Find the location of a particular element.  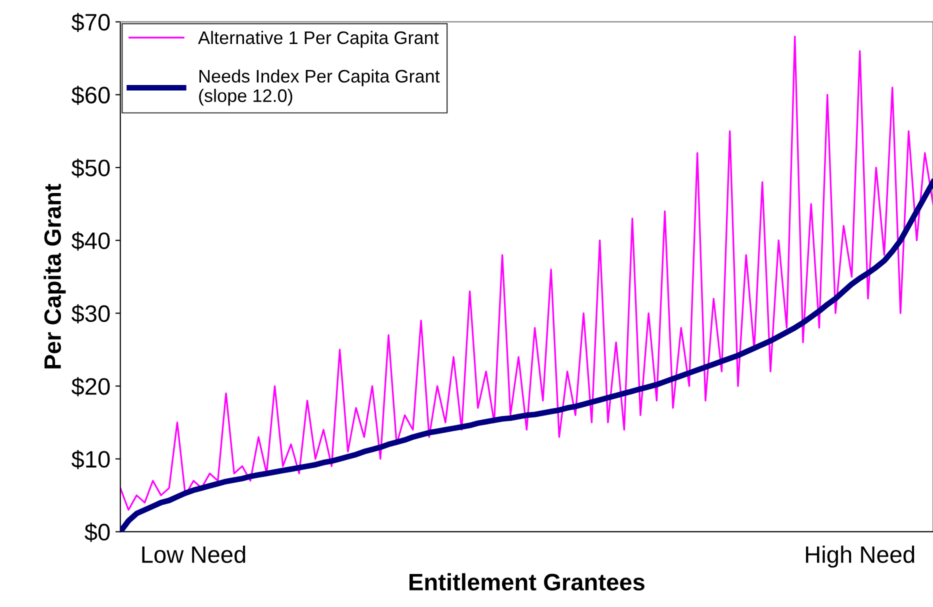

x-tick-label: Low Need is located at coordinates (194, 554).